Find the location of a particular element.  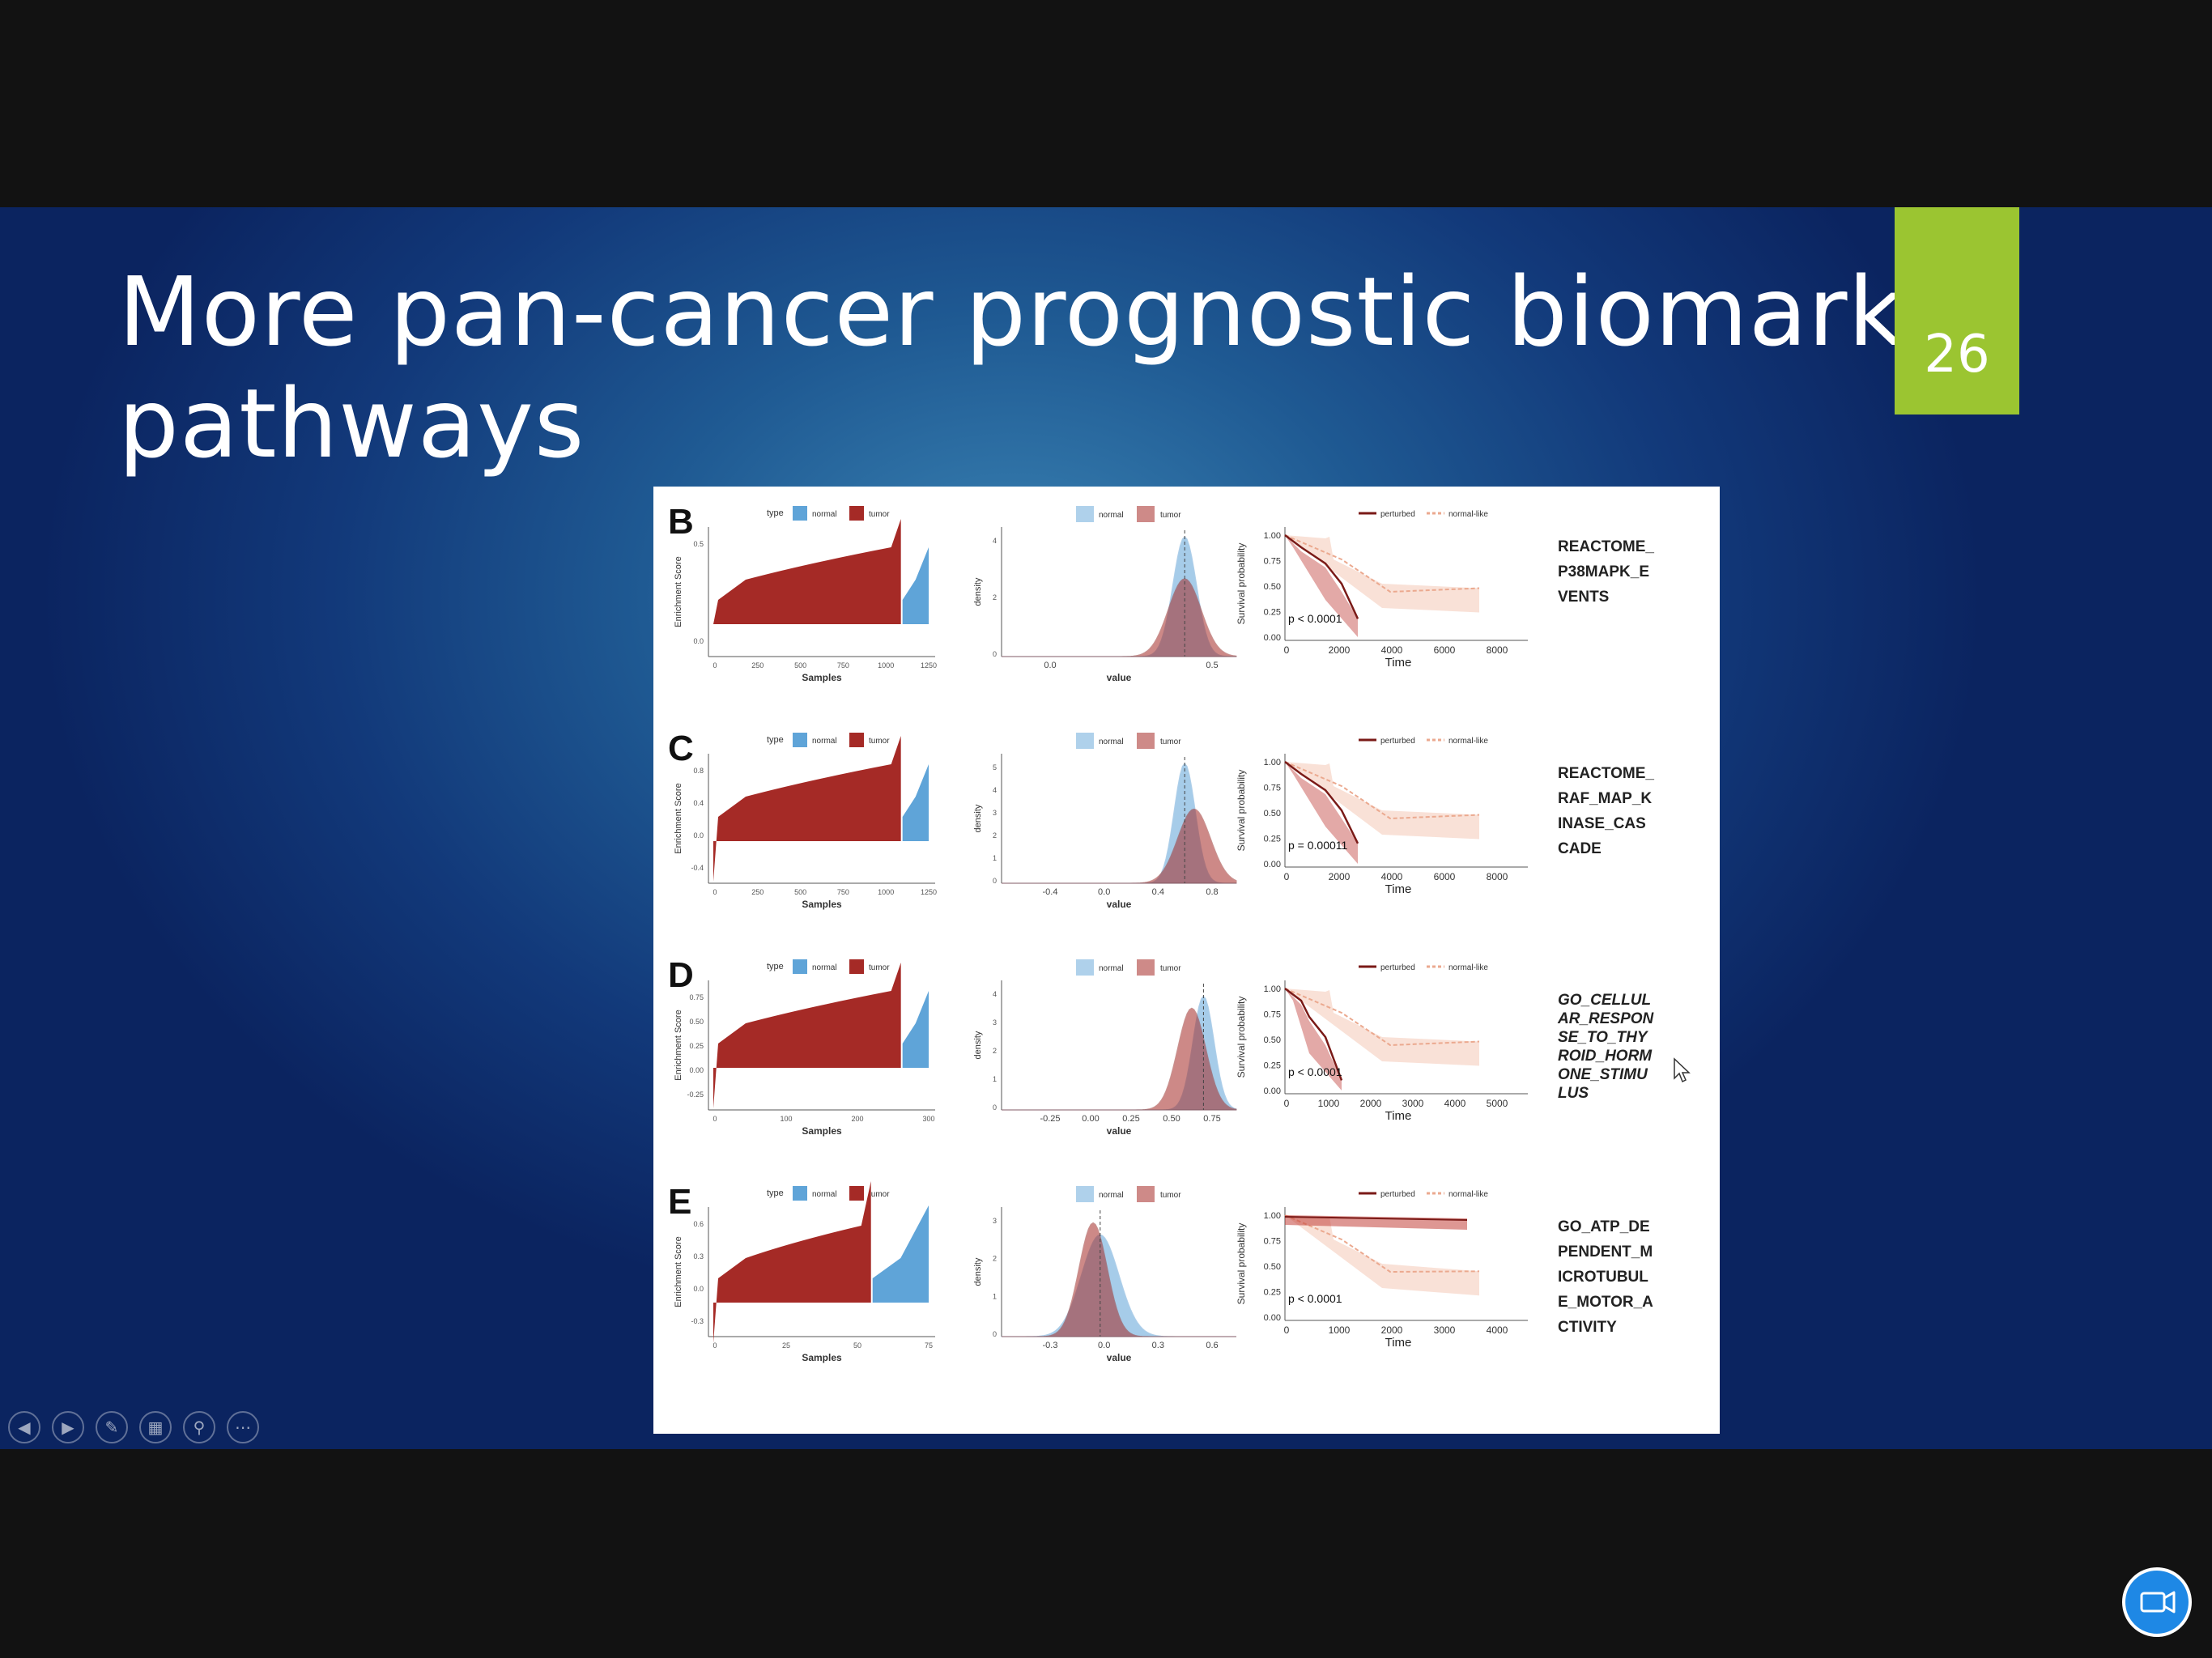

x-tick-label: 0.00 is located at coordinates (1090, 1119).